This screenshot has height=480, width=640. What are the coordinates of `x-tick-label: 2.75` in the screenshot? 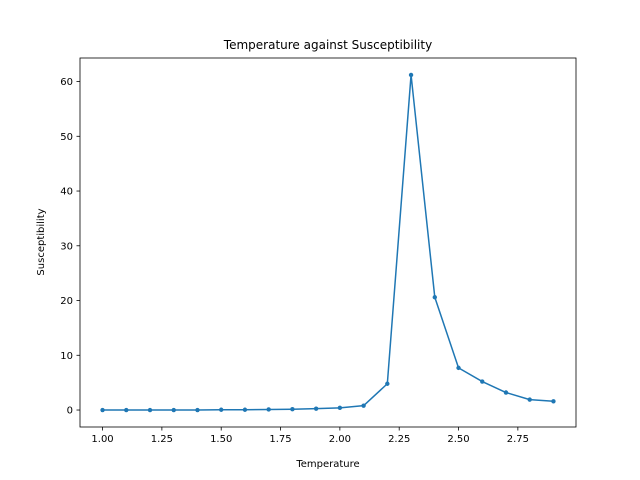 It's located at (518, 439).